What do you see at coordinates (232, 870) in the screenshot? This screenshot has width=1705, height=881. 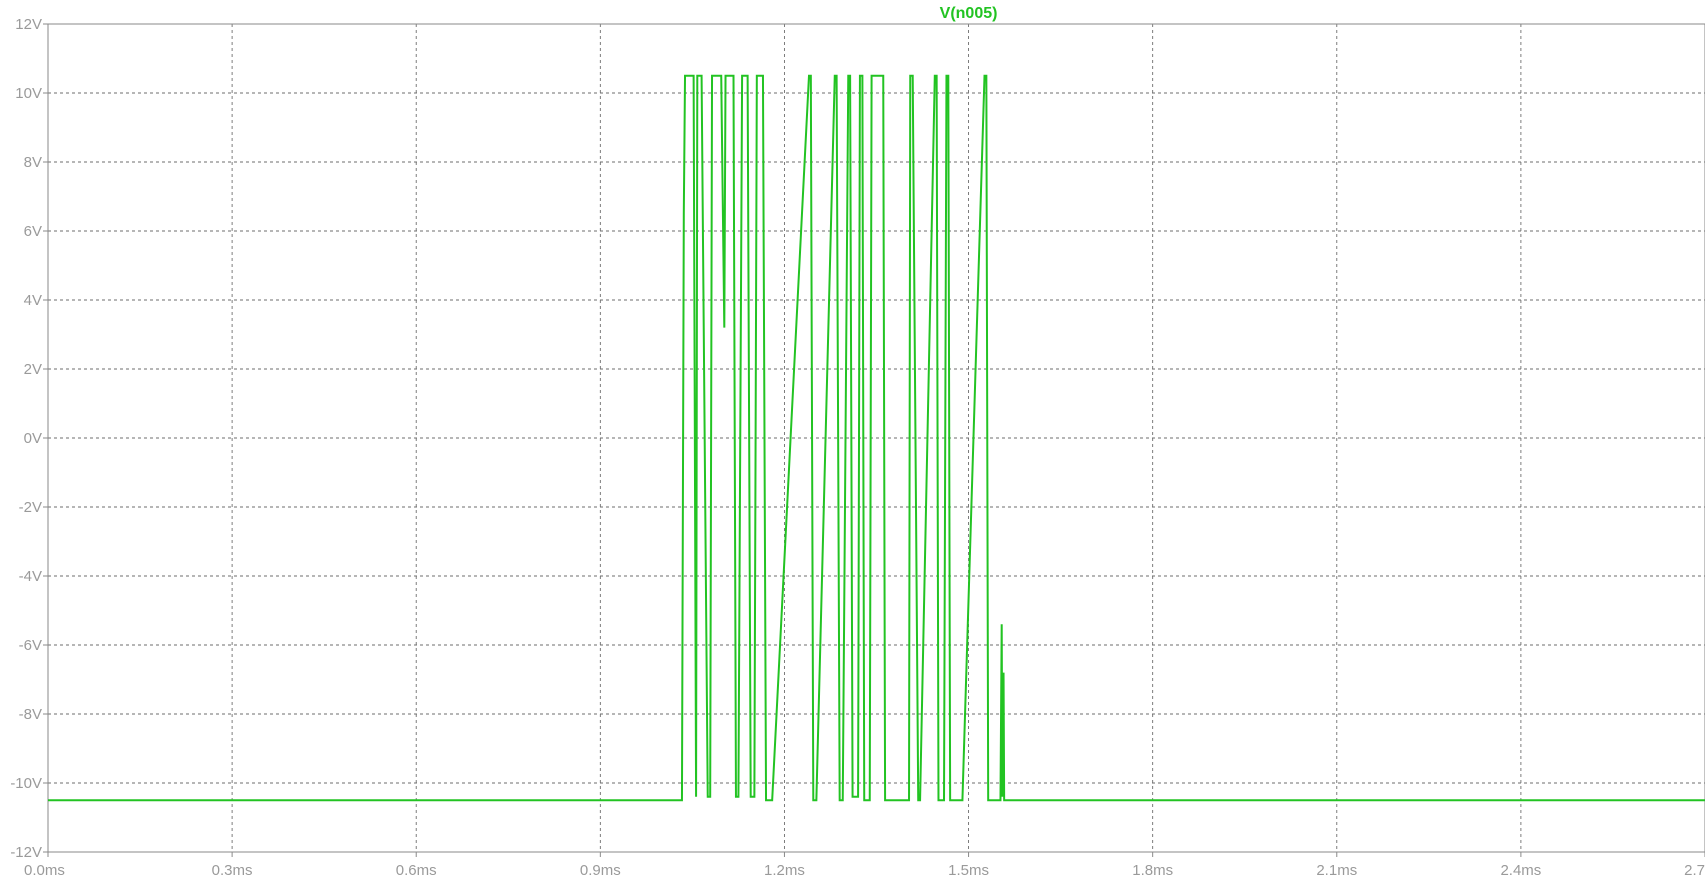 I see `x-tick-label: 0.3ms` at bounding box center [232, 870].